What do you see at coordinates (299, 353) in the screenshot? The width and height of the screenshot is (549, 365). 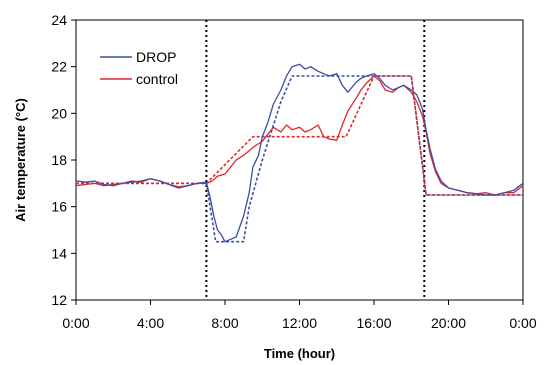 I see `x-axis-title: Time (hour)` at bounding box center [299, 353].